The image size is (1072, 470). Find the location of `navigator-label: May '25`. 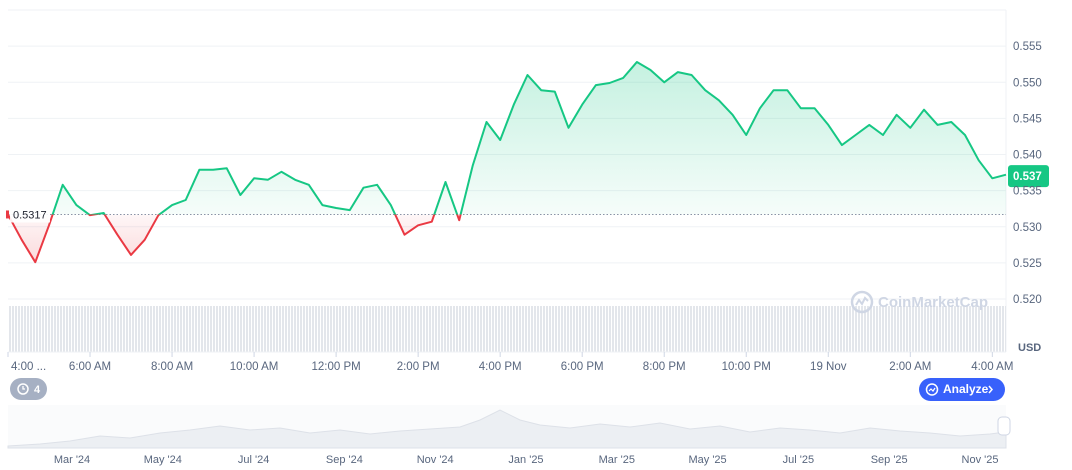

navigator-label: May '25 is located at coordinates (708, 460).